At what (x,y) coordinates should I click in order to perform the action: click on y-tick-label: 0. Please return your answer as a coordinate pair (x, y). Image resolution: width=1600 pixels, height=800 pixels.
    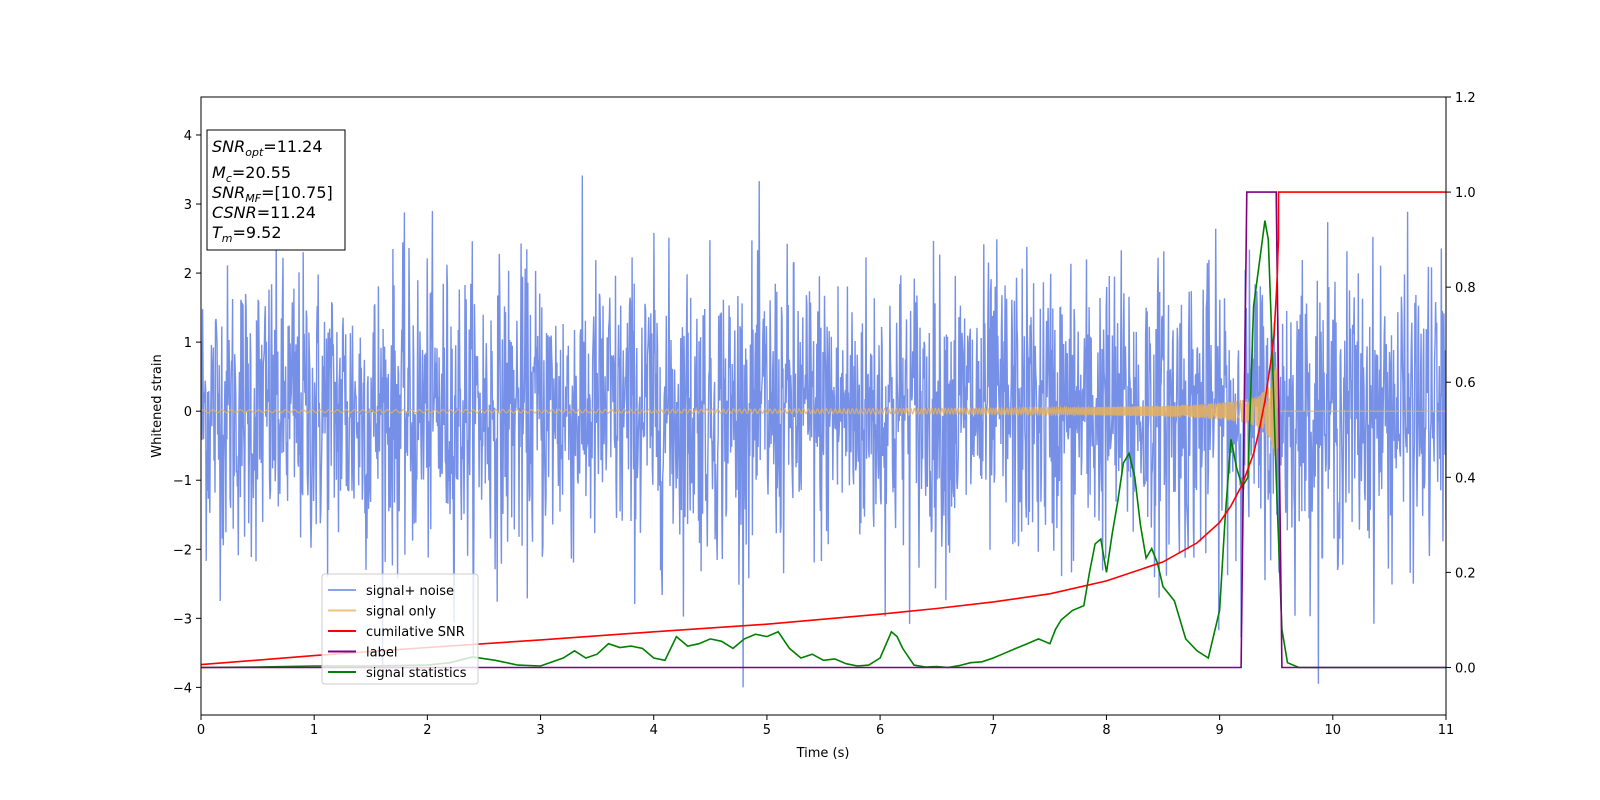
    Looking at the image, I should click on (188, 412).